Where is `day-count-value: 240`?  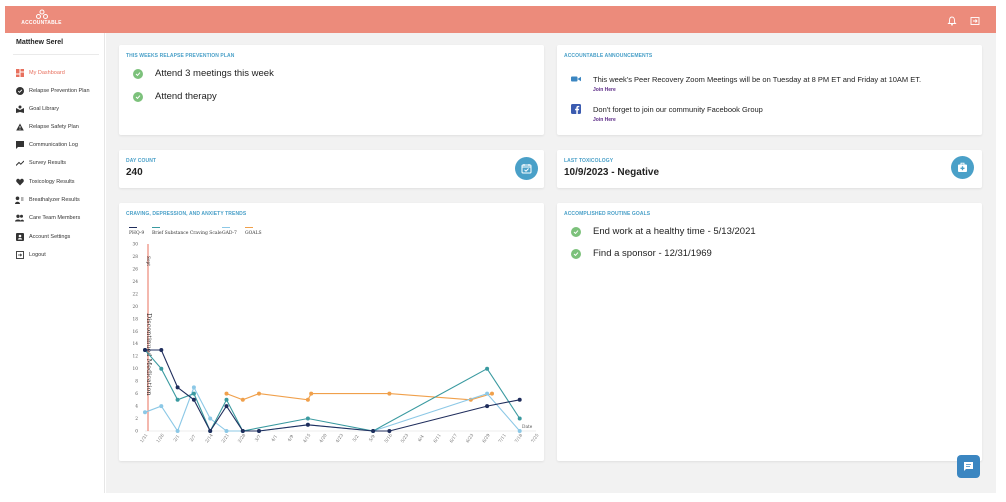 day-count-value: 240 is located at coordinates (134, 172).